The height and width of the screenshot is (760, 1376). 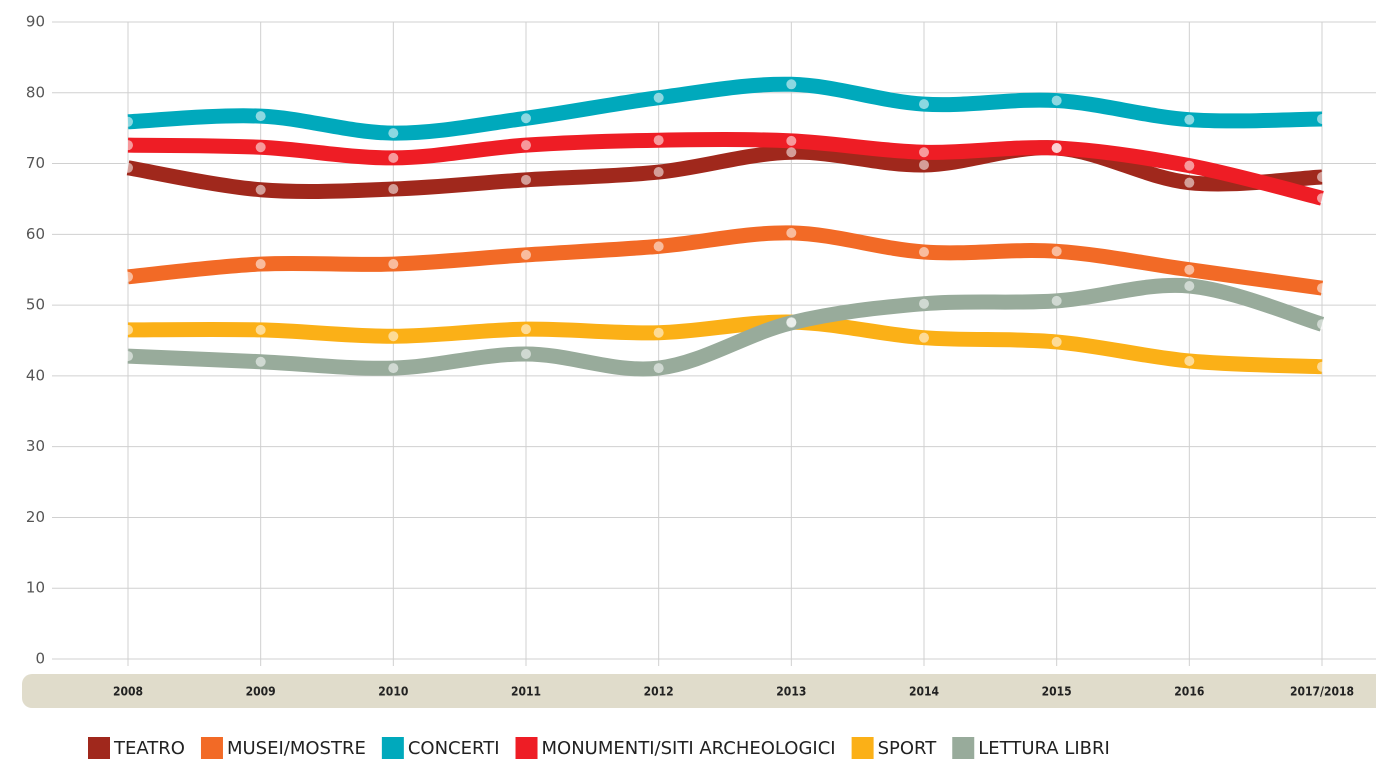 What do you see at coordinates (659, 692) in the screenshot?
I see `x-tick-label: 2012` at bounding box center [659, 692].